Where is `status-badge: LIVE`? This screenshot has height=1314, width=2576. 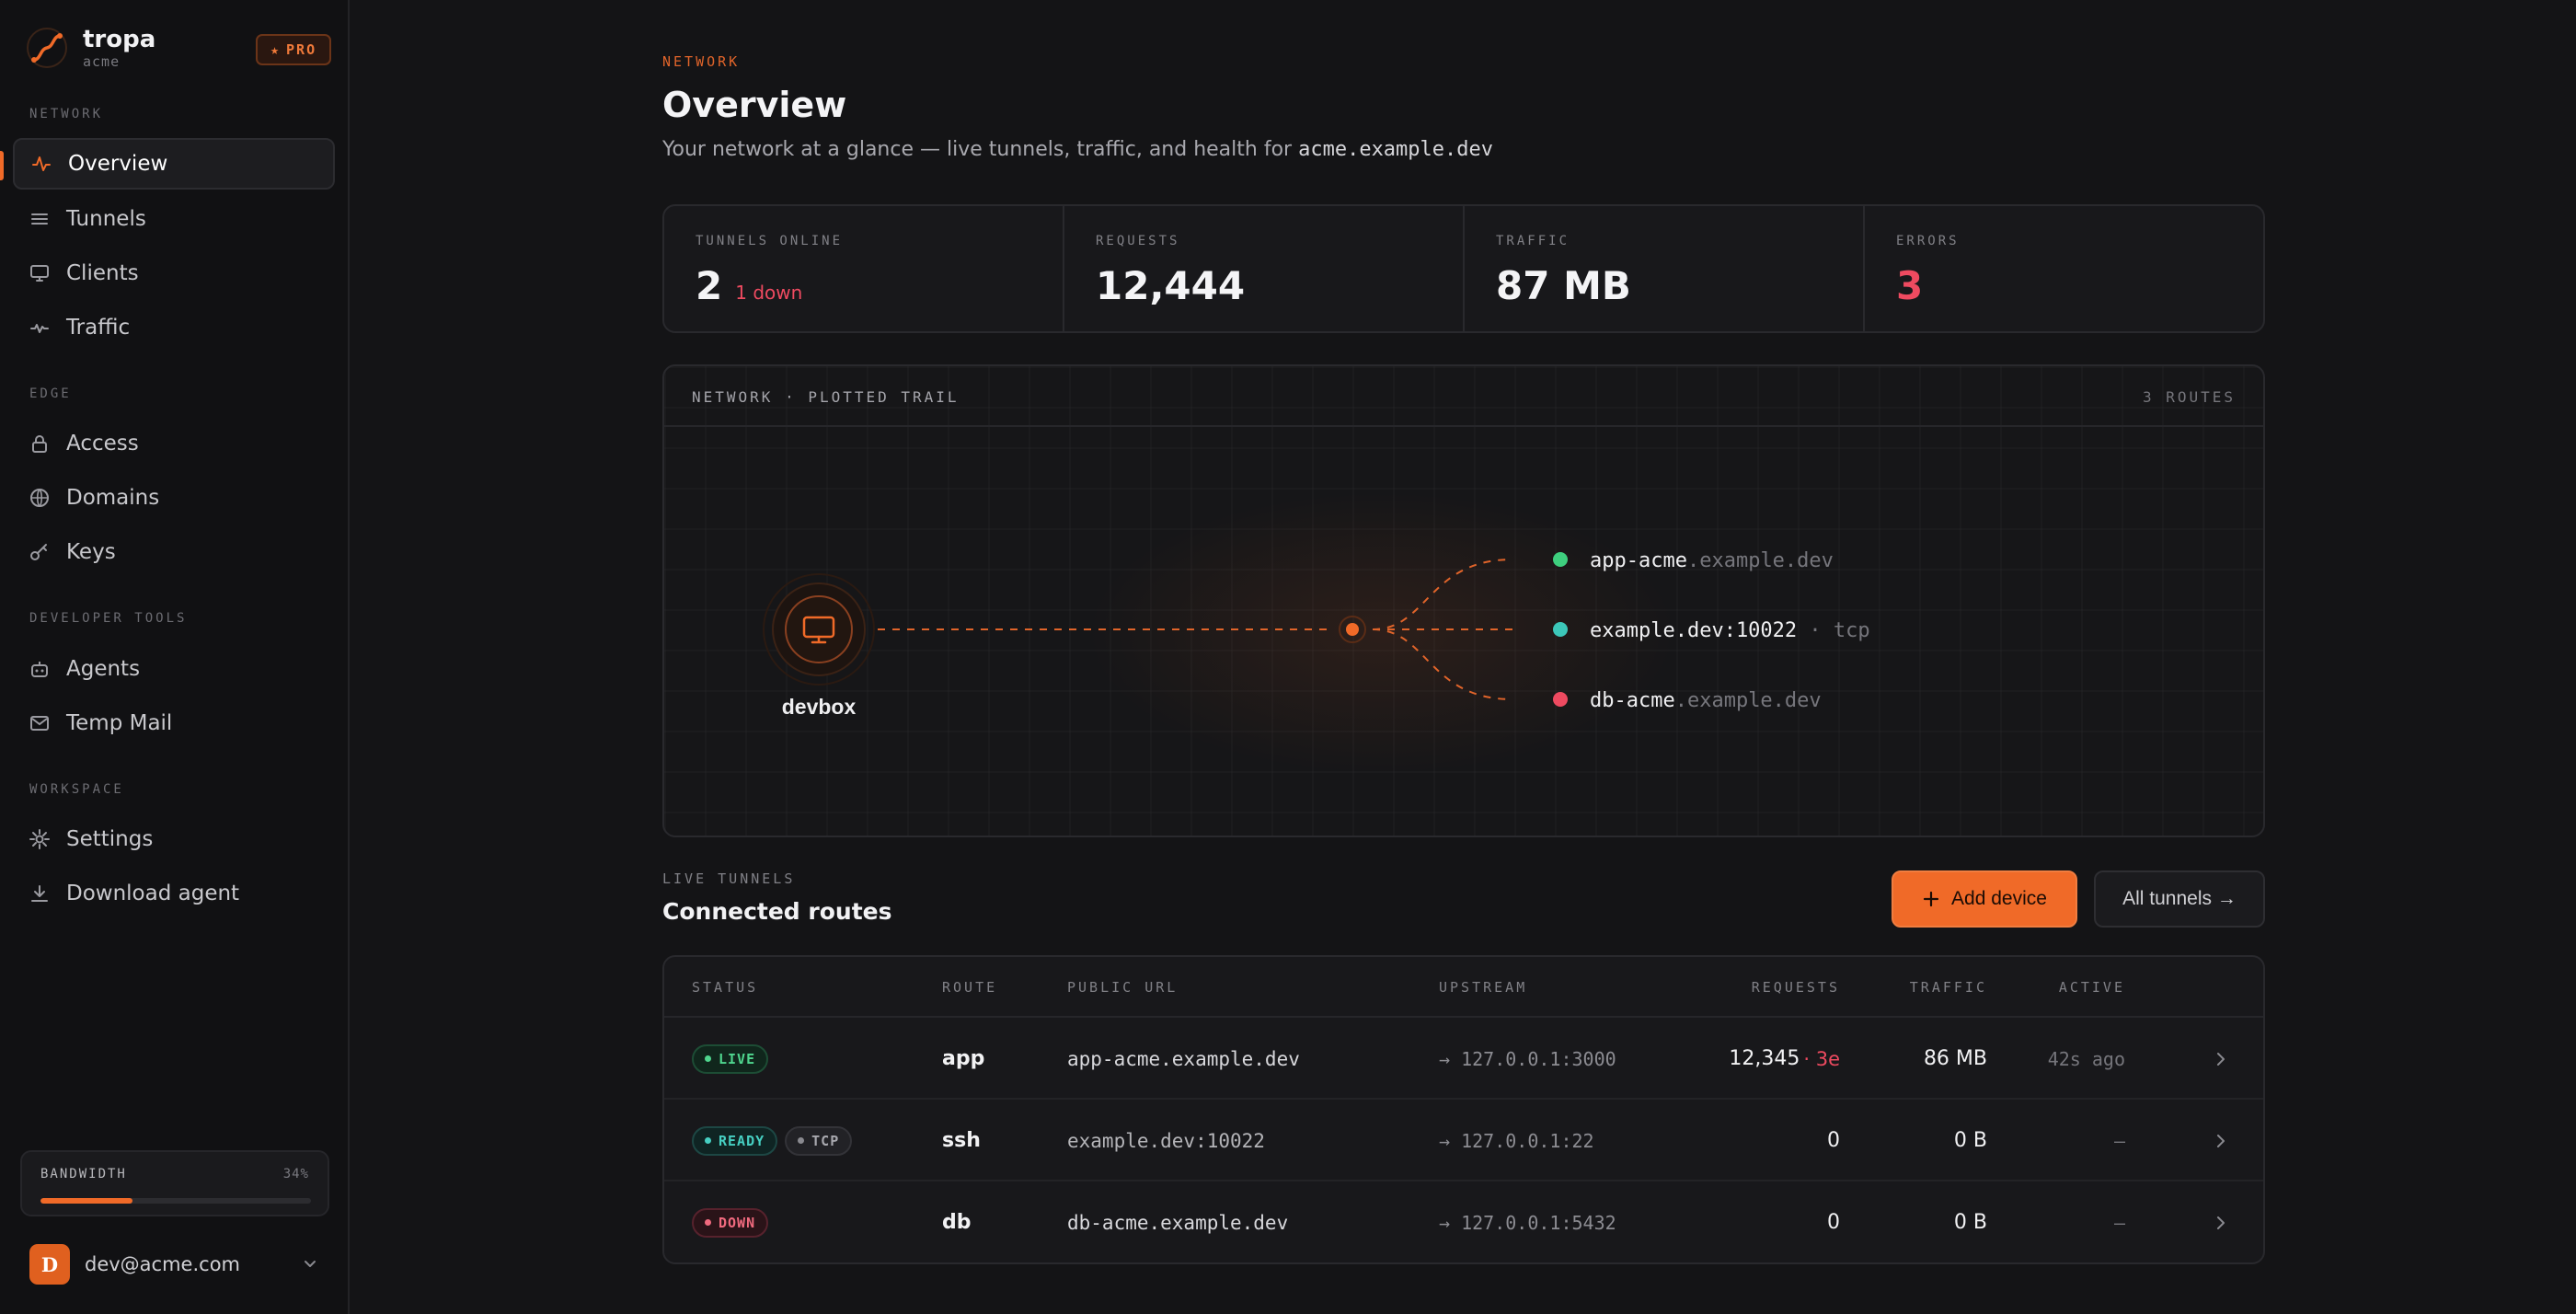 status-badge: LIVE is located at coordinates (730, 1058).